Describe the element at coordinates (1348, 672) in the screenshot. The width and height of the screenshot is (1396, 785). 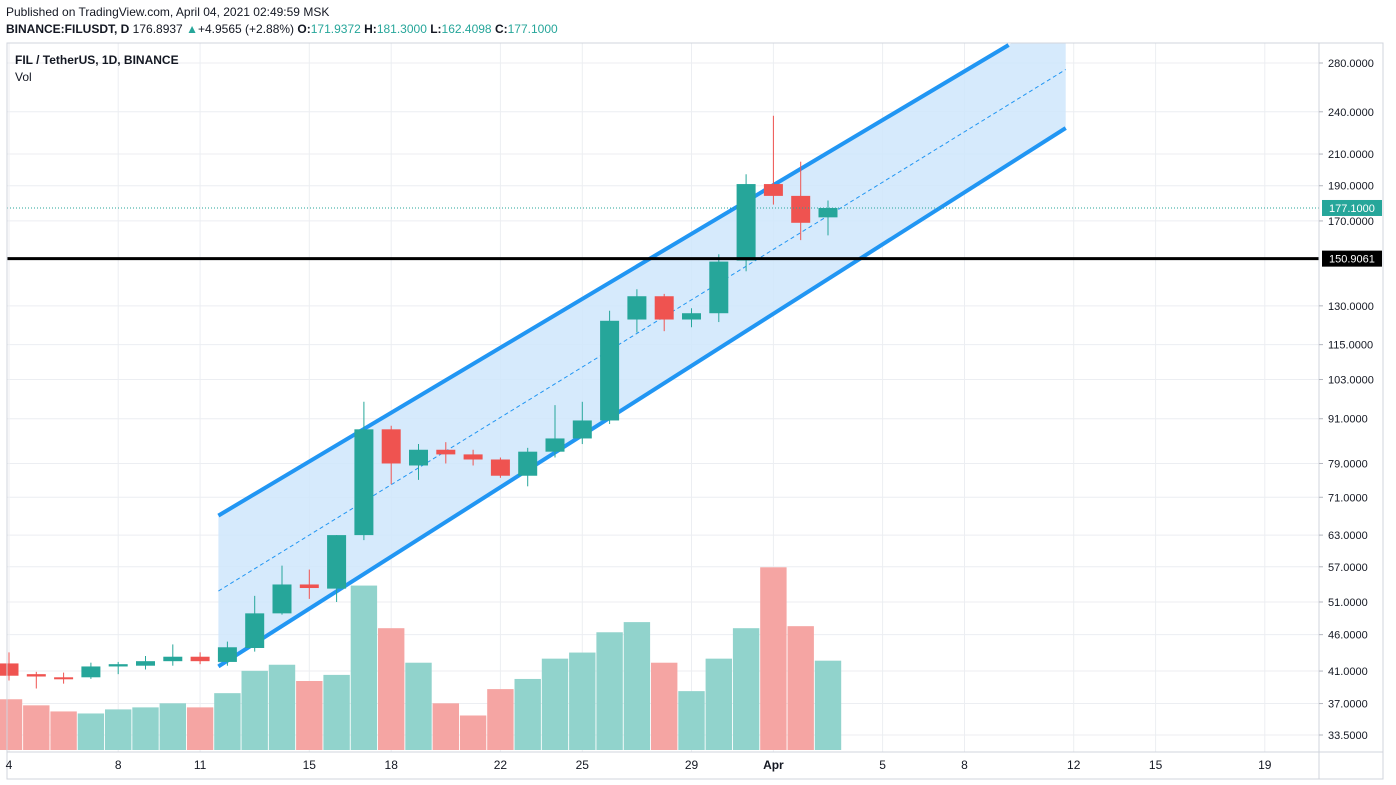
I see `price-tick-label: 41.0000` at that location.